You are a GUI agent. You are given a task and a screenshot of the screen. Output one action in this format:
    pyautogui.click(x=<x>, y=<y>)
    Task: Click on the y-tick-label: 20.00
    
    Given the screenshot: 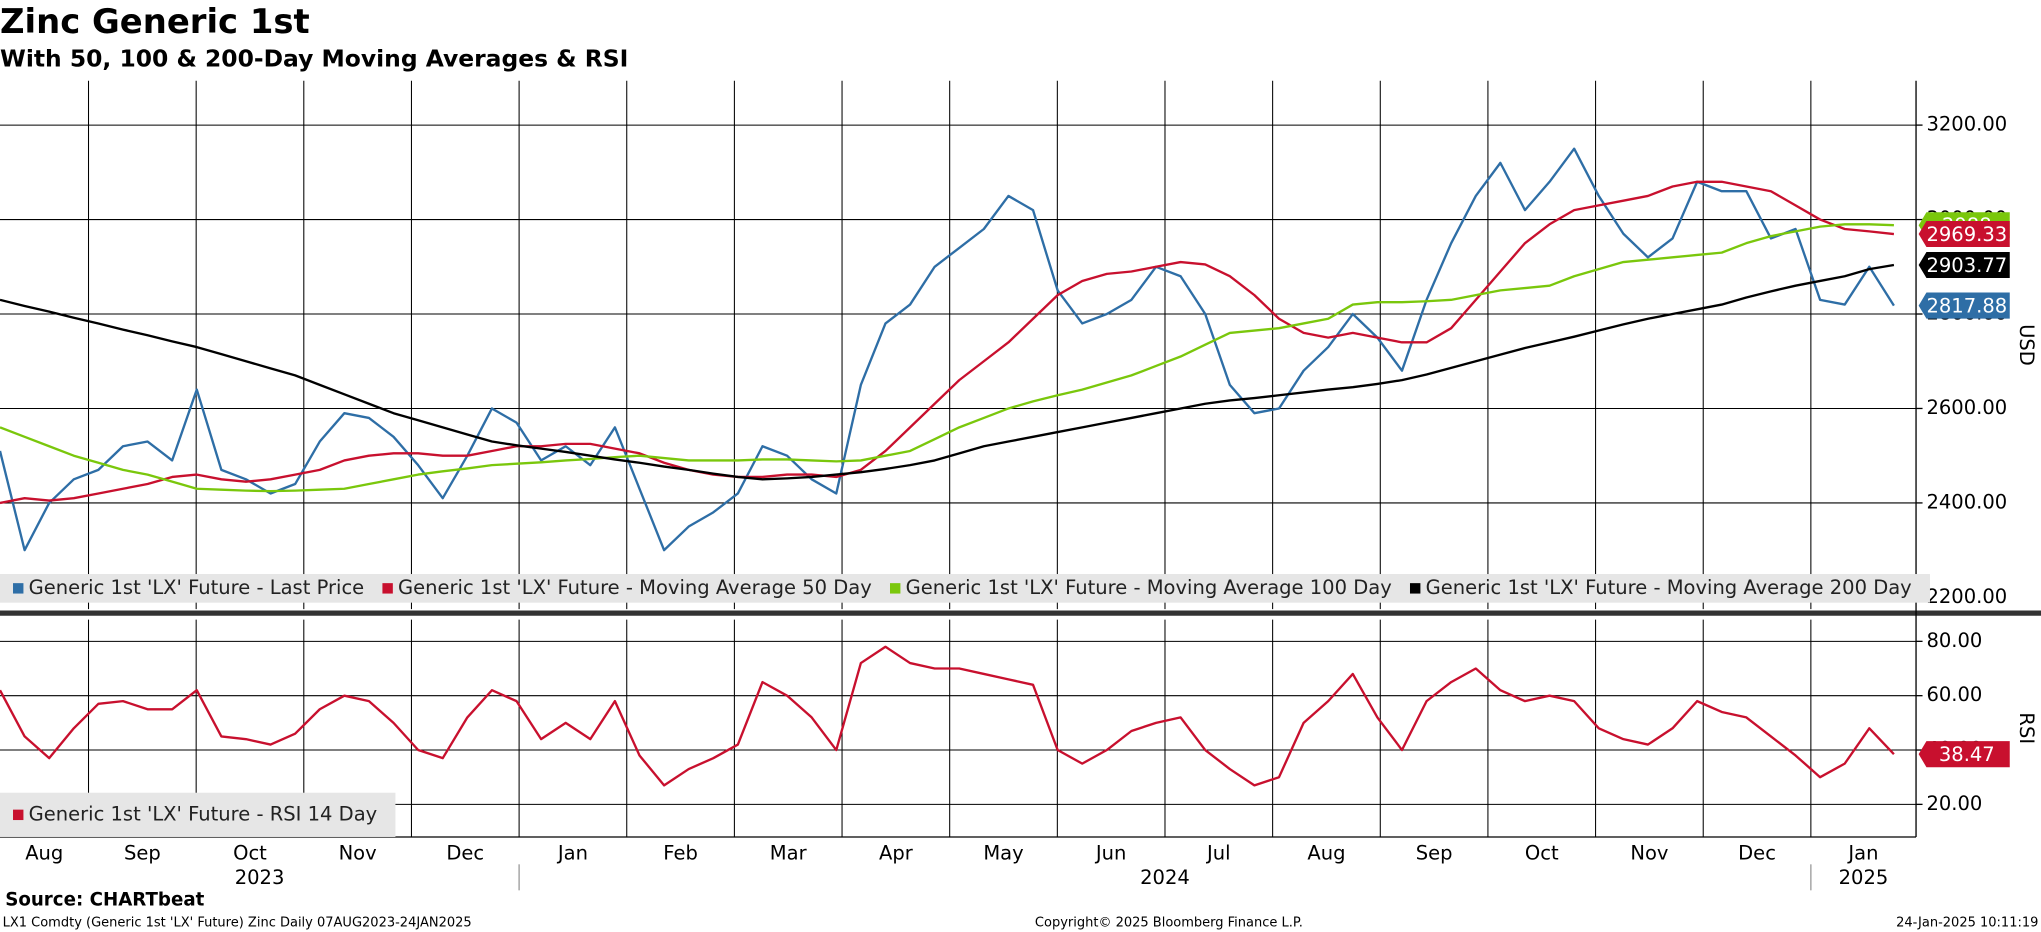 What is the action you would take?
    pyautogui.click(x=1954, y=803)
    